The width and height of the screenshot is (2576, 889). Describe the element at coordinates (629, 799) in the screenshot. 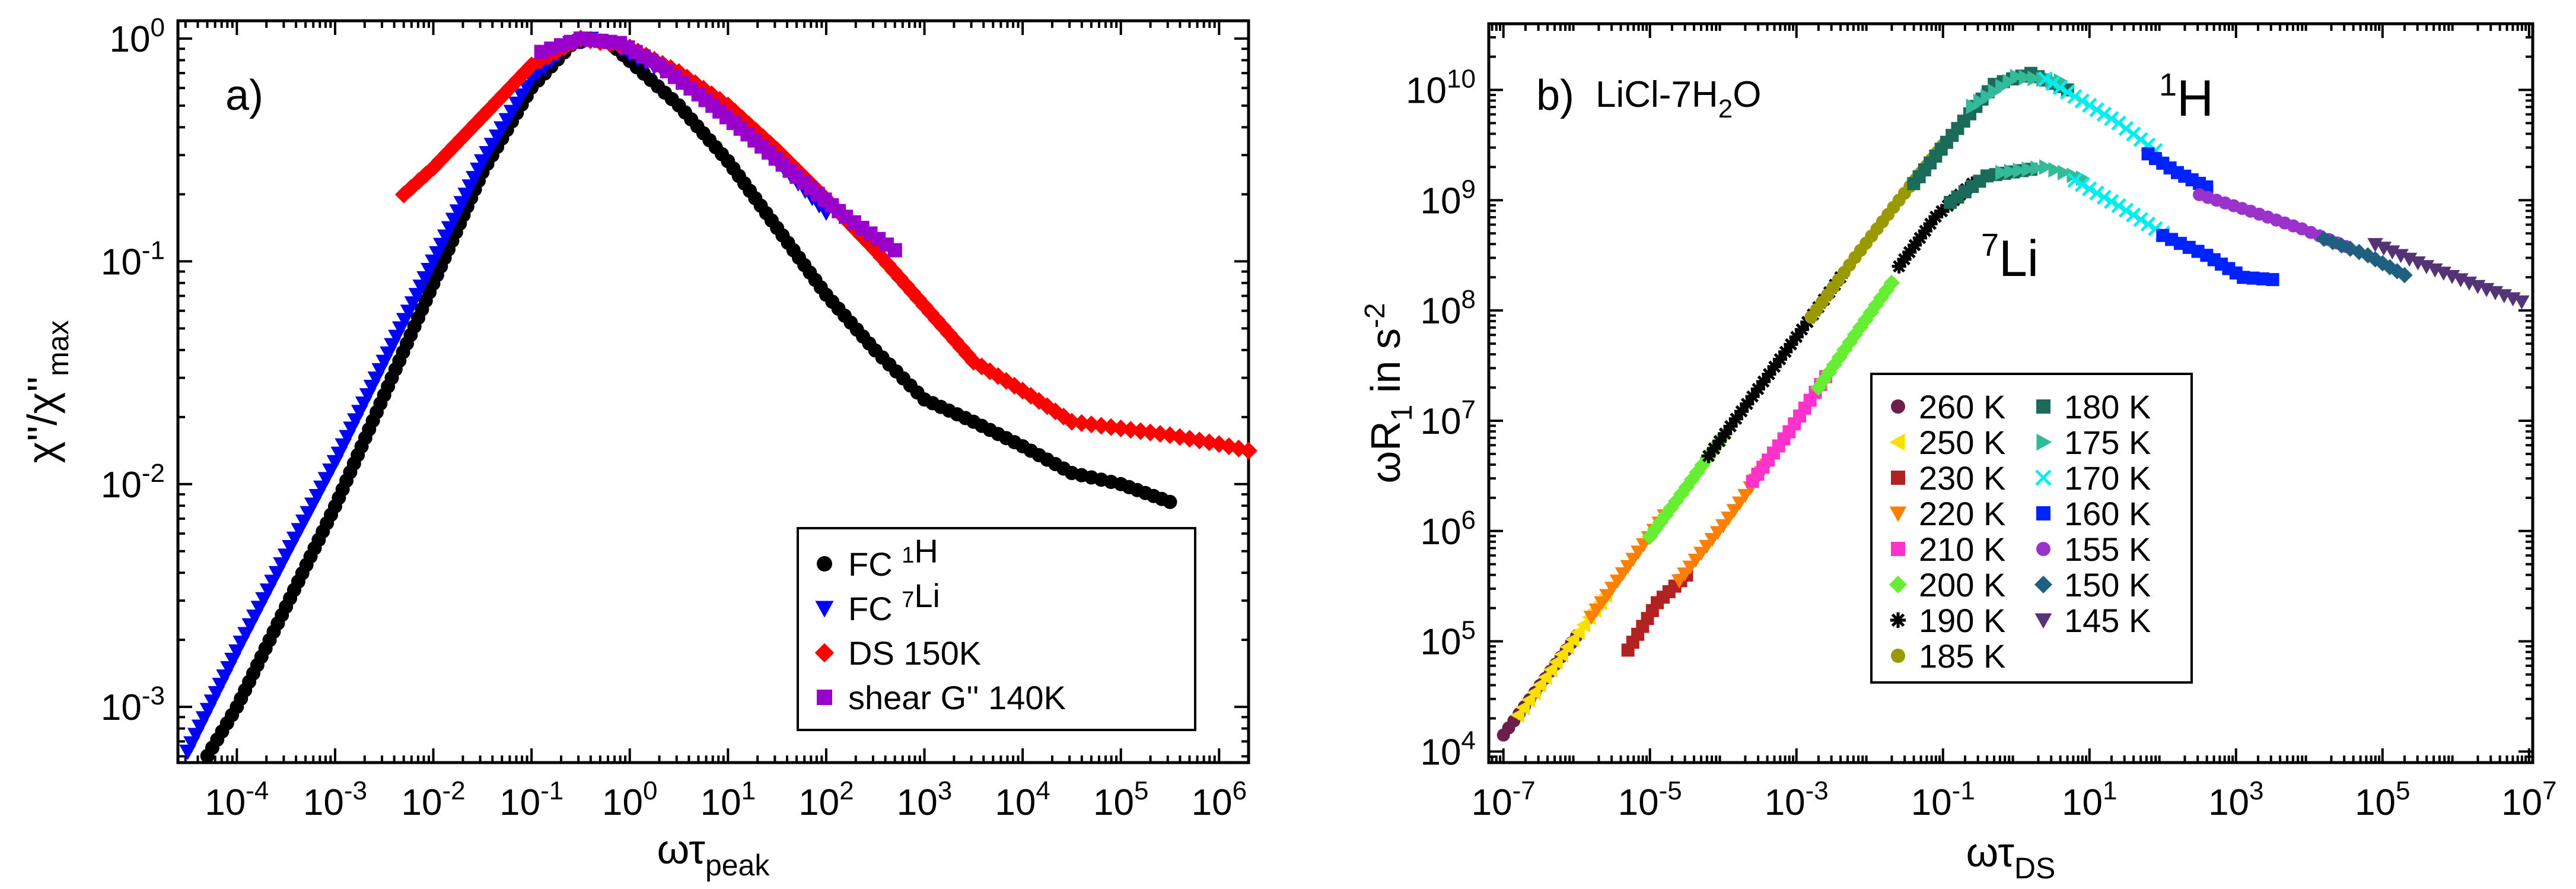

I see `x-tick-label: 10⁰` at that location.